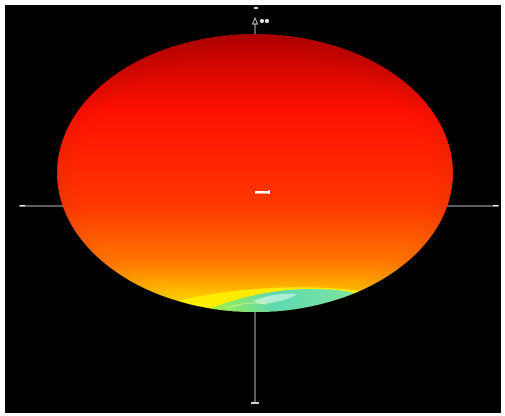 The height and width of the screenshot is (416, 505). What do you see at coordinates (262, 192) in the screenshot?
I see `center-marker` at bounding box center [262, 192].